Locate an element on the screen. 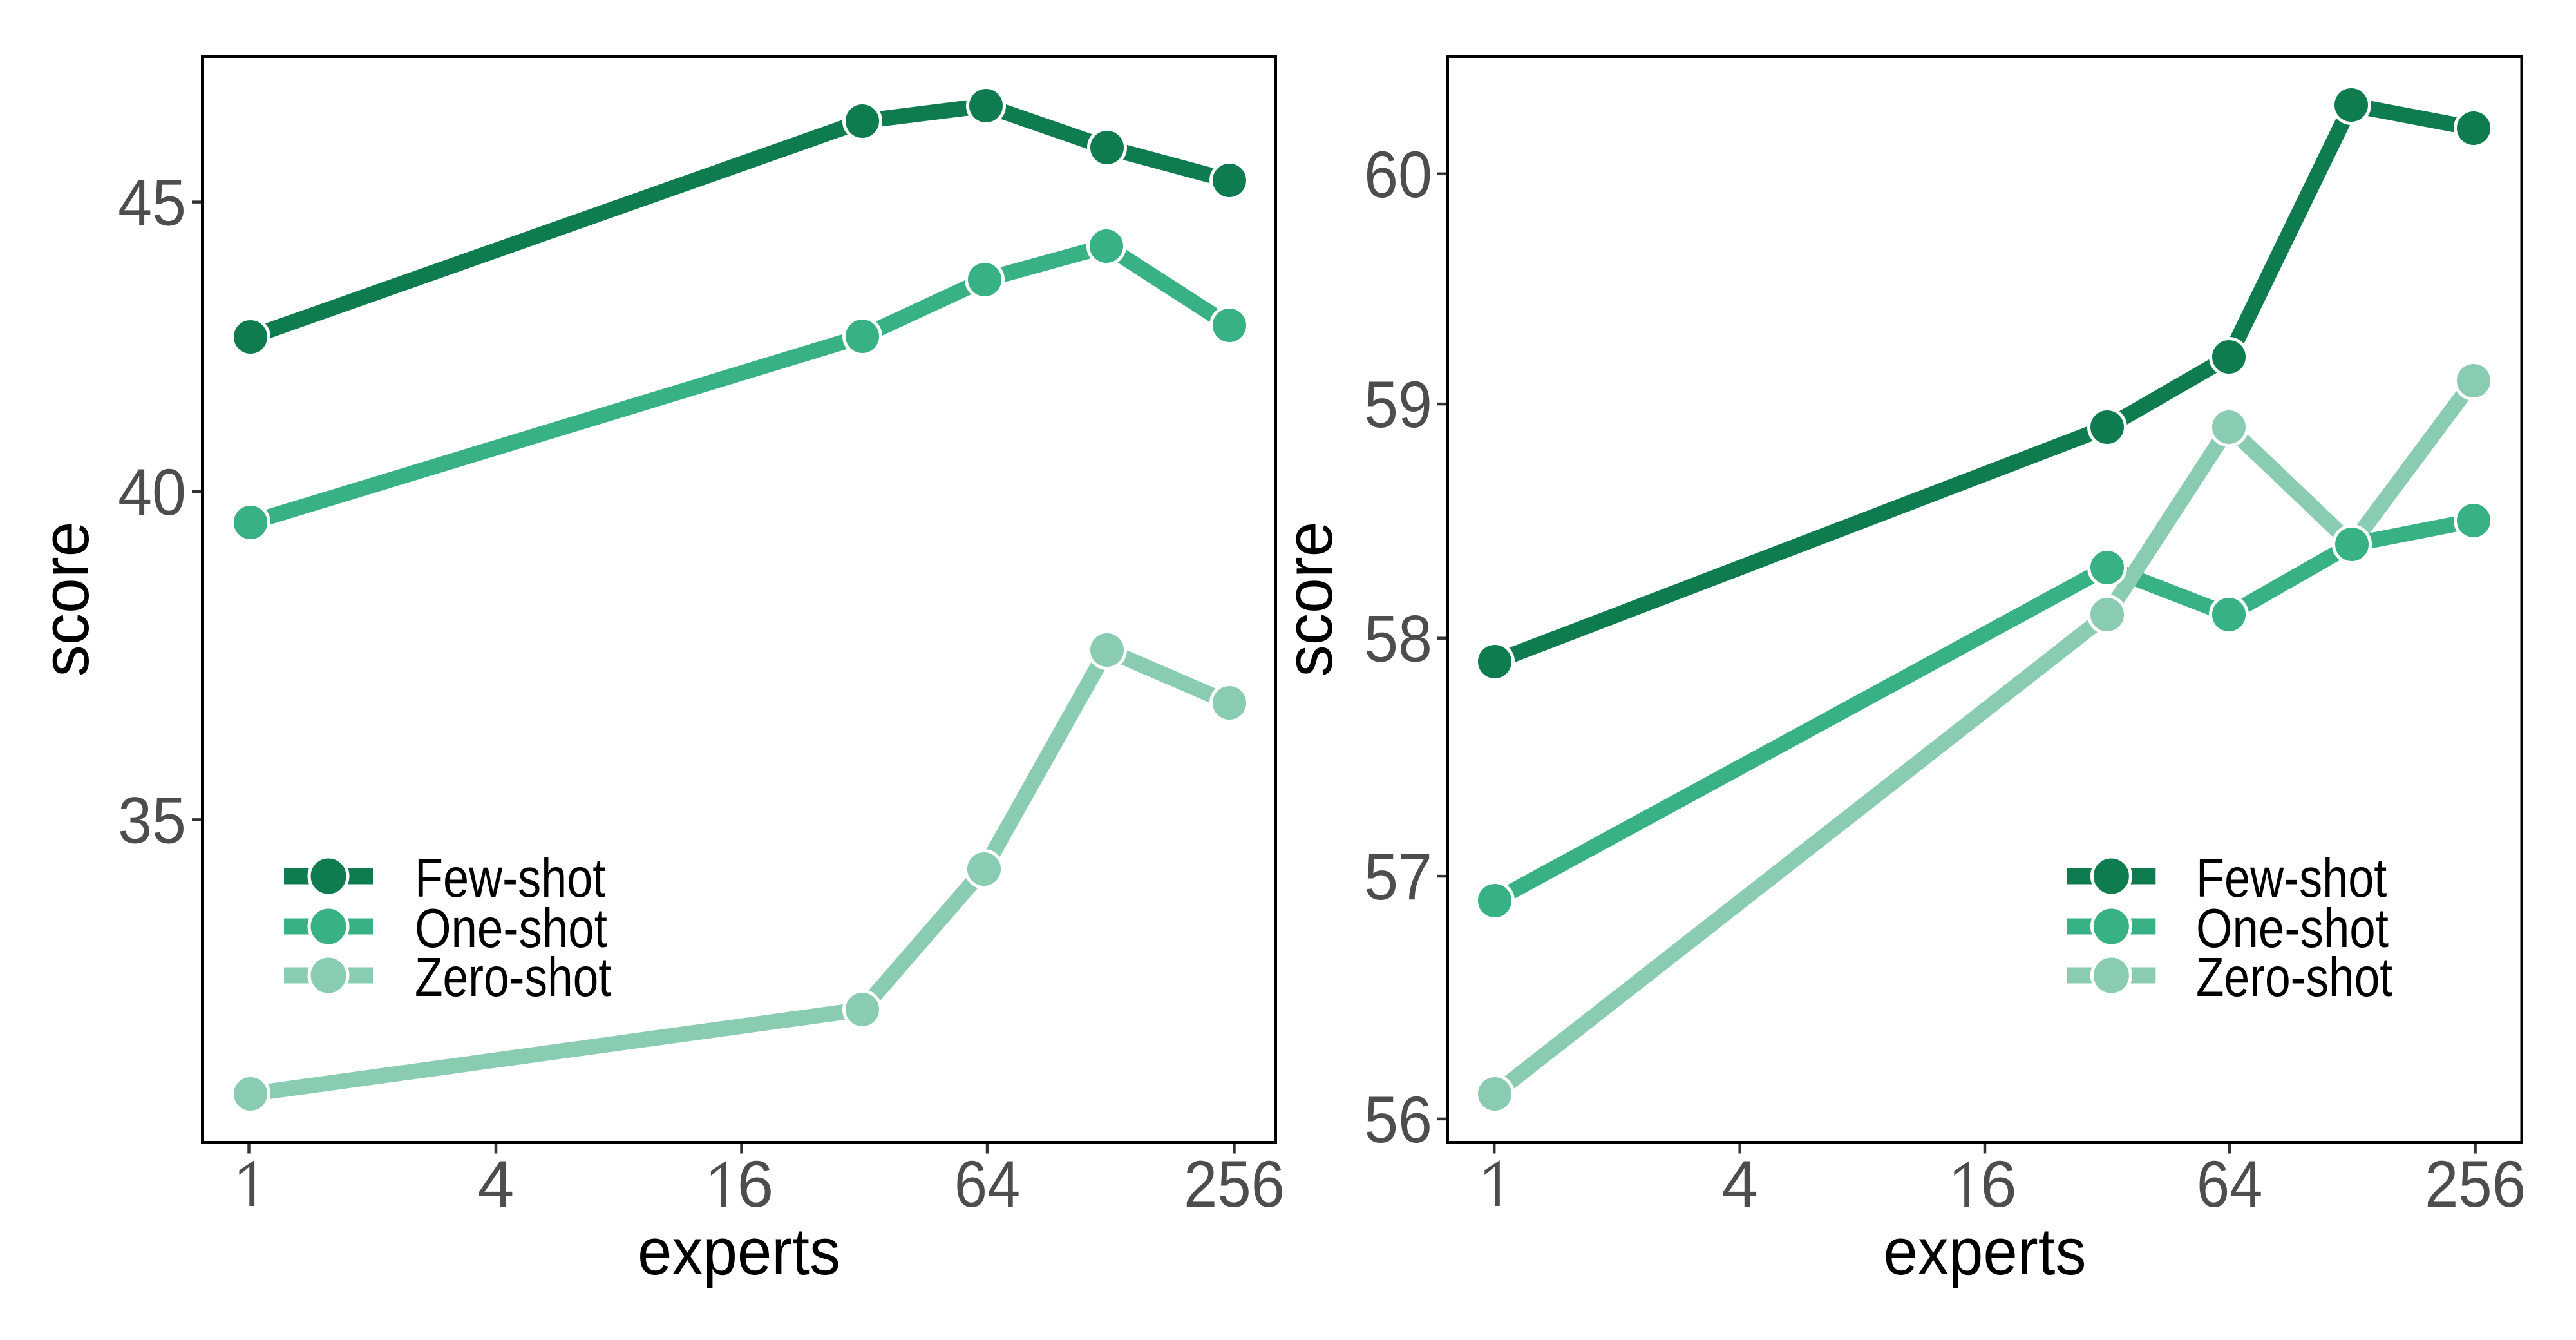  svg-text: 58 is located at coordinates (1398, 639).